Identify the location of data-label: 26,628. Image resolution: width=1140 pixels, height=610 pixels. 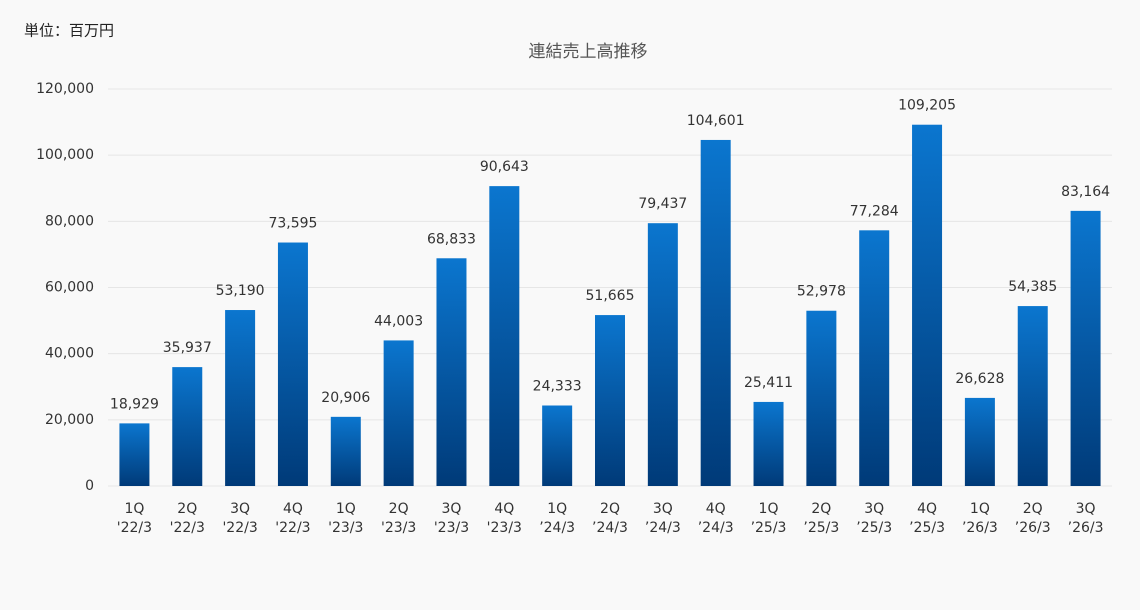
(979, 379).